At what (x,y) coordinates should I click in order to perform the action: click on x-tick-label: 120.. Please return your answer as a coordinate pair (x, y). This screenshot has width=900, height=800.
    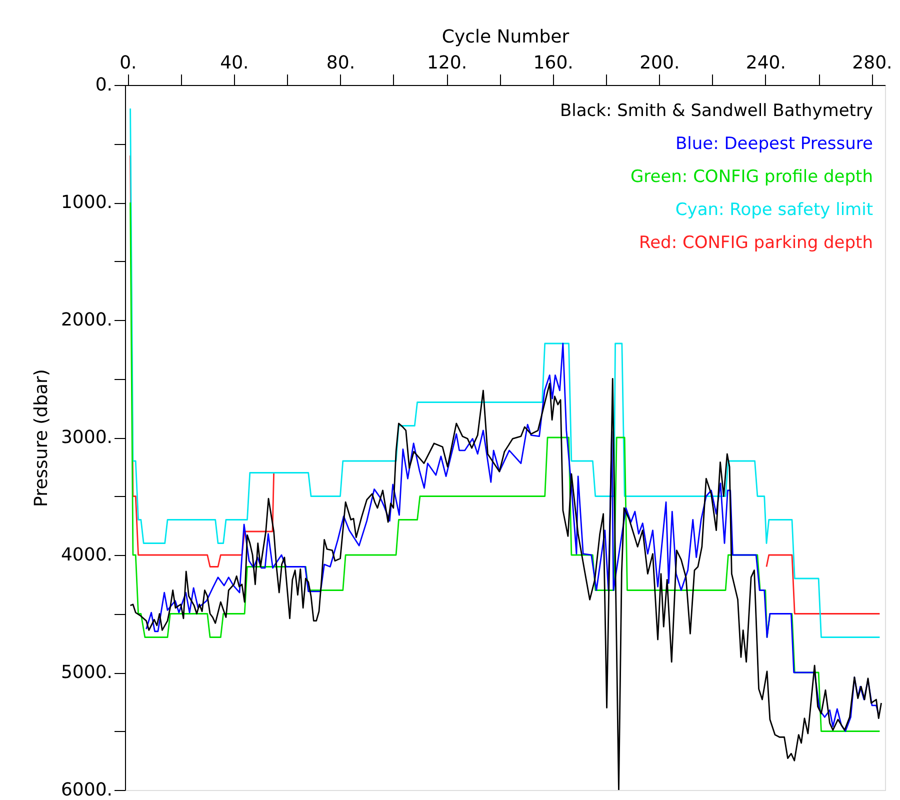
    Looking at the image, I should click on (447, 63).